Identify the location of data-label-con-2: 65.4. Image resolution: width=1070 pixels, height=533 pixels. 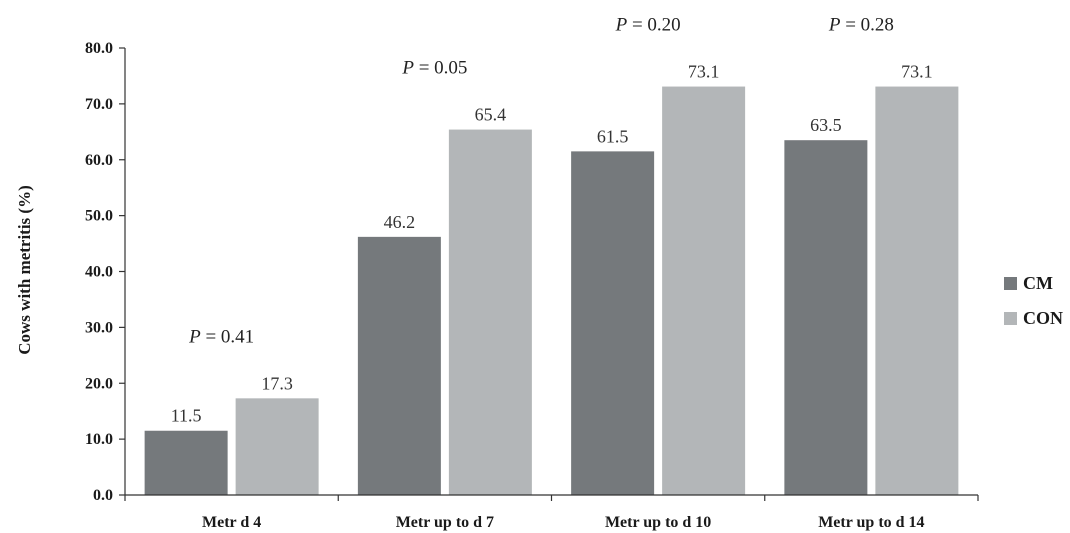
(491, 115).